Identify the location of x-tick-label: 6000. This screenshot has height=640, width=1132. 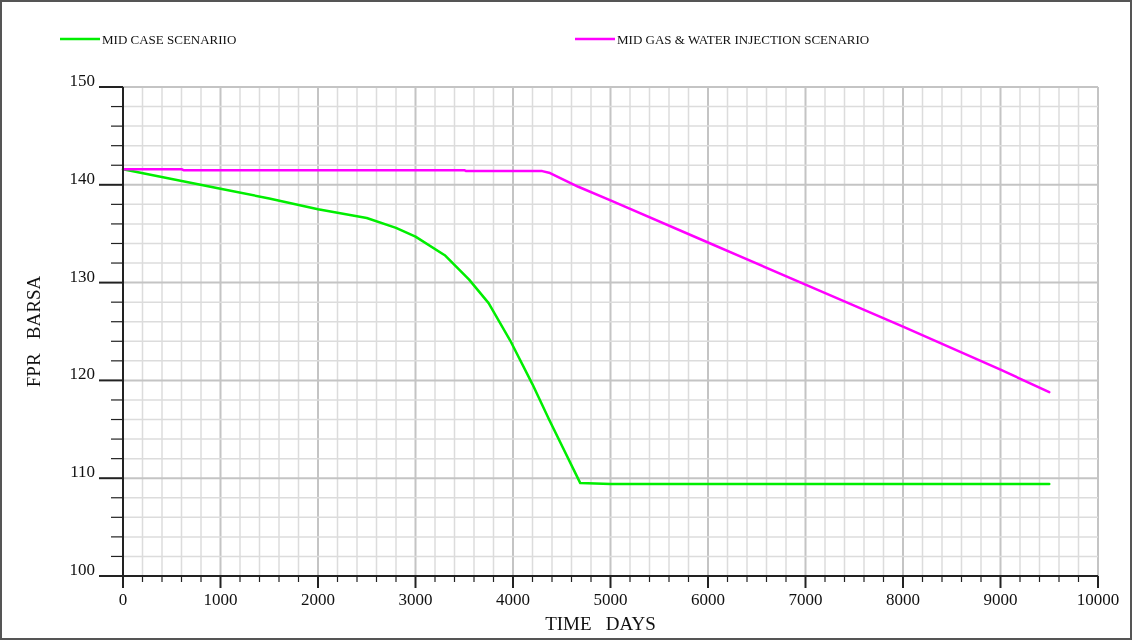
(708, 599).